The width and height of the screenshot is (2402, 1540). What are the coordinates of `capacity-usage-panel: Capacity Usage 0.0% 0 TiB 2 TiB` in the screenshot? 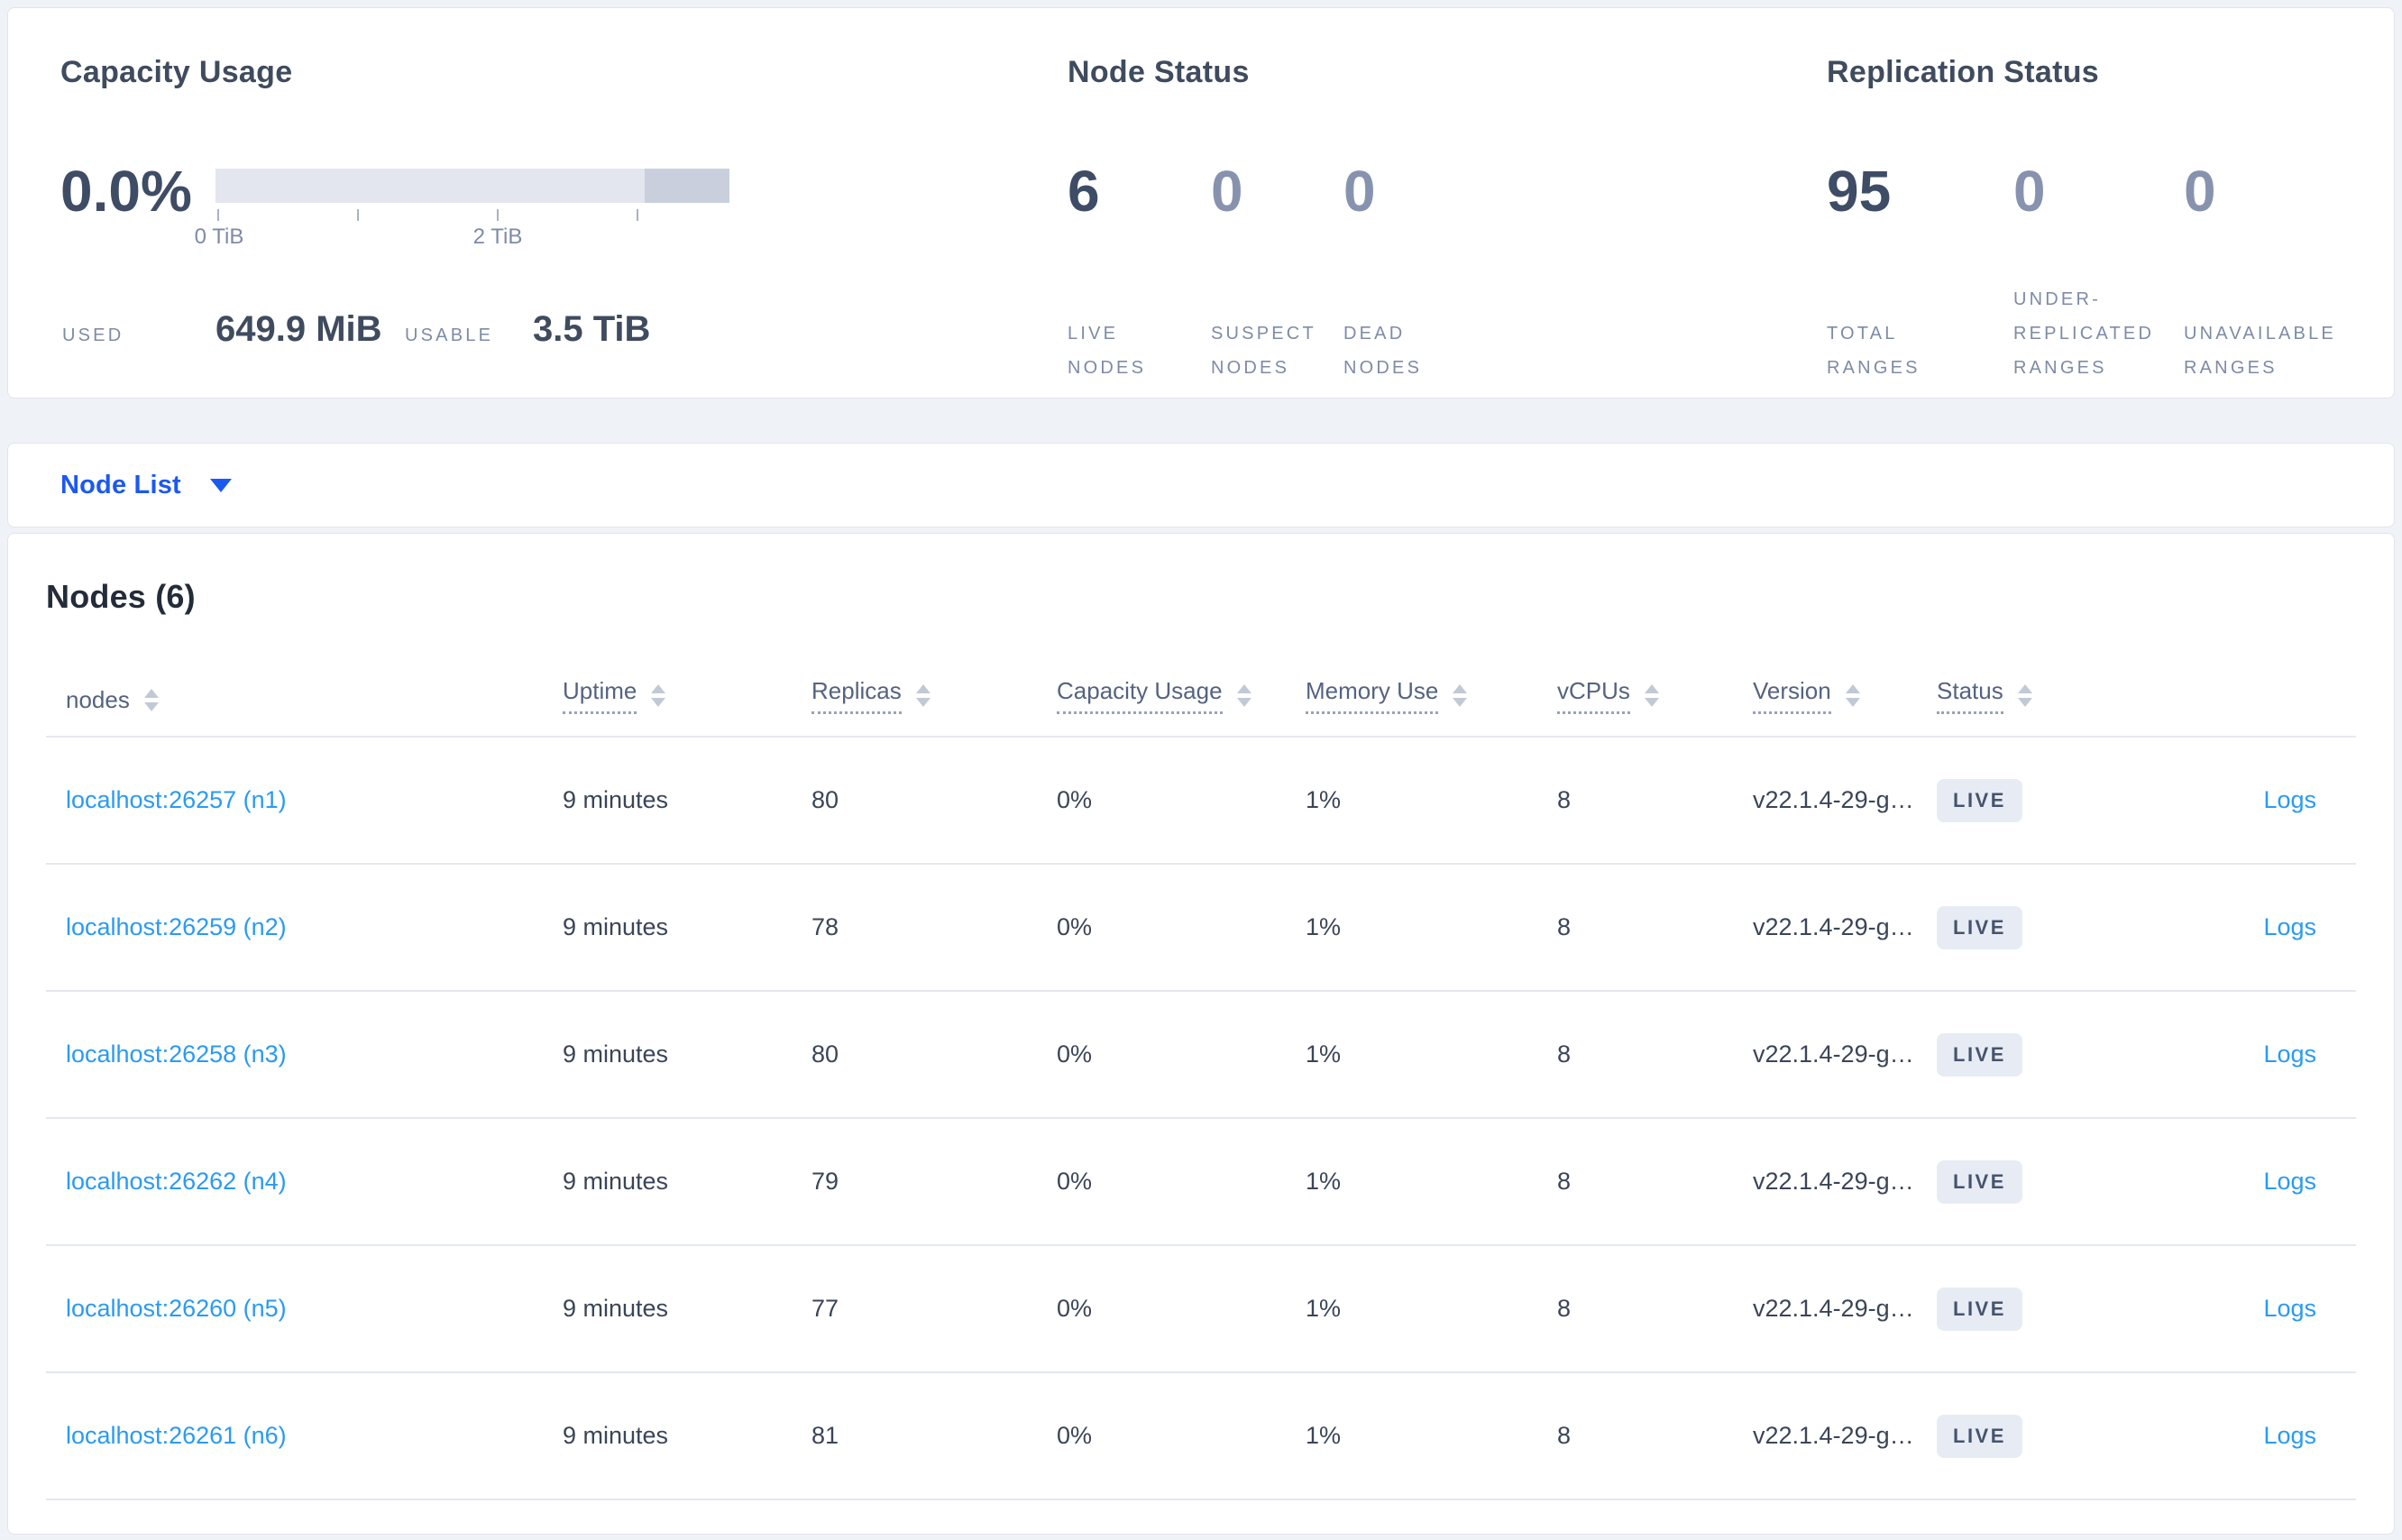 It's located at (533, 202).